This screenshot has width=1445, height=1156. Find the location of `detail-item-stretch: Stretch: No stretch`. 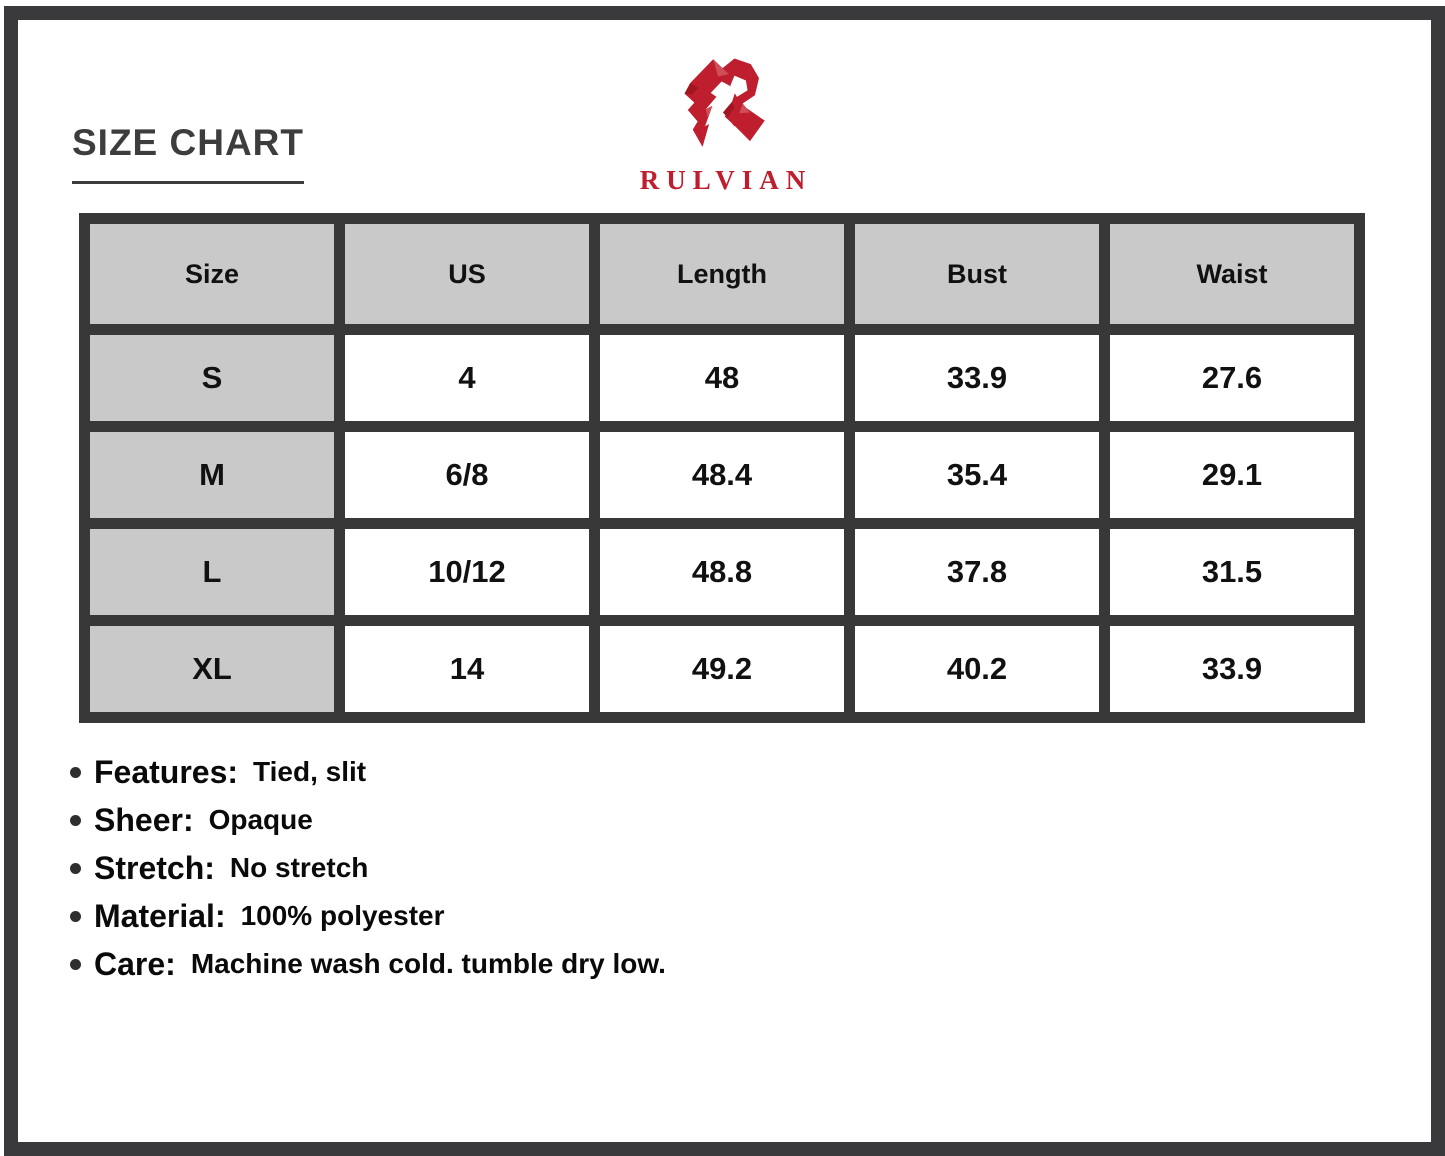

detail-item-stretch: Stretch: No stretch is located at coordinates (368, 868).